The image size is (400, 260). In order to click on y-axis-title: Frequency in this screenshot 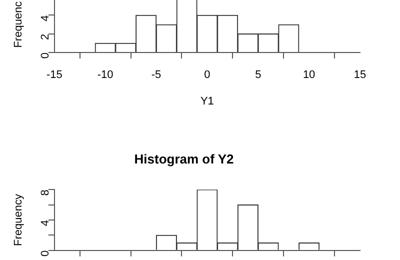, I will do `click(18, 220)`.